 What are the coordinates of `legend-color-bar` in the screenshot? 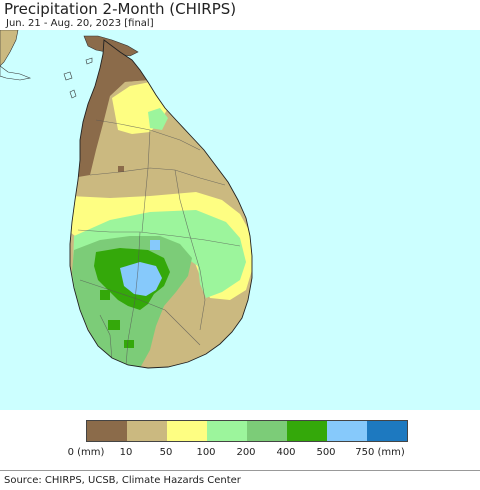 It's located at (247, 431).